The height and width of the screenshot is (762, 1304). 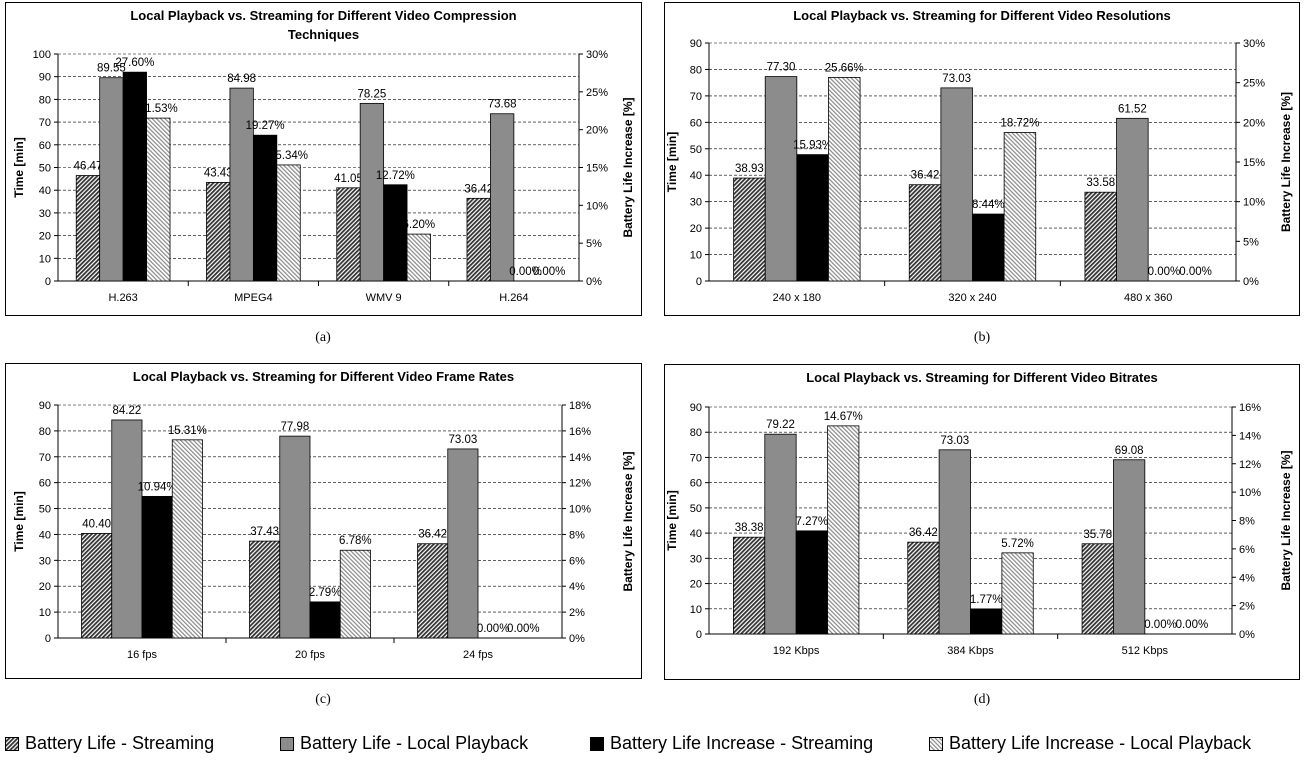 I want to click on x-tick-label: 192 Kbps, so click(x=796, y=651).